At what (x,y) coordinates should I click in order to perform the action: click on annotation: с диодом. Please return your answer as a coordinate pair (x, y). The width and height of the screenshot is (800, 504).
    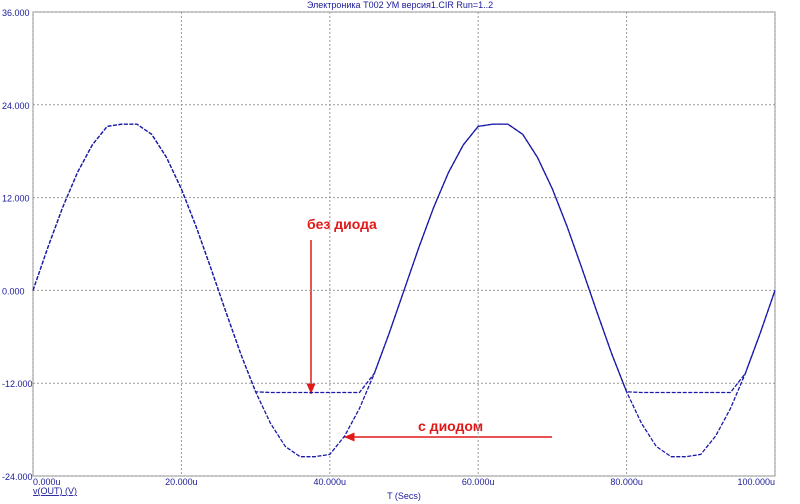
    Looking at the image, I should click on (450, 426).